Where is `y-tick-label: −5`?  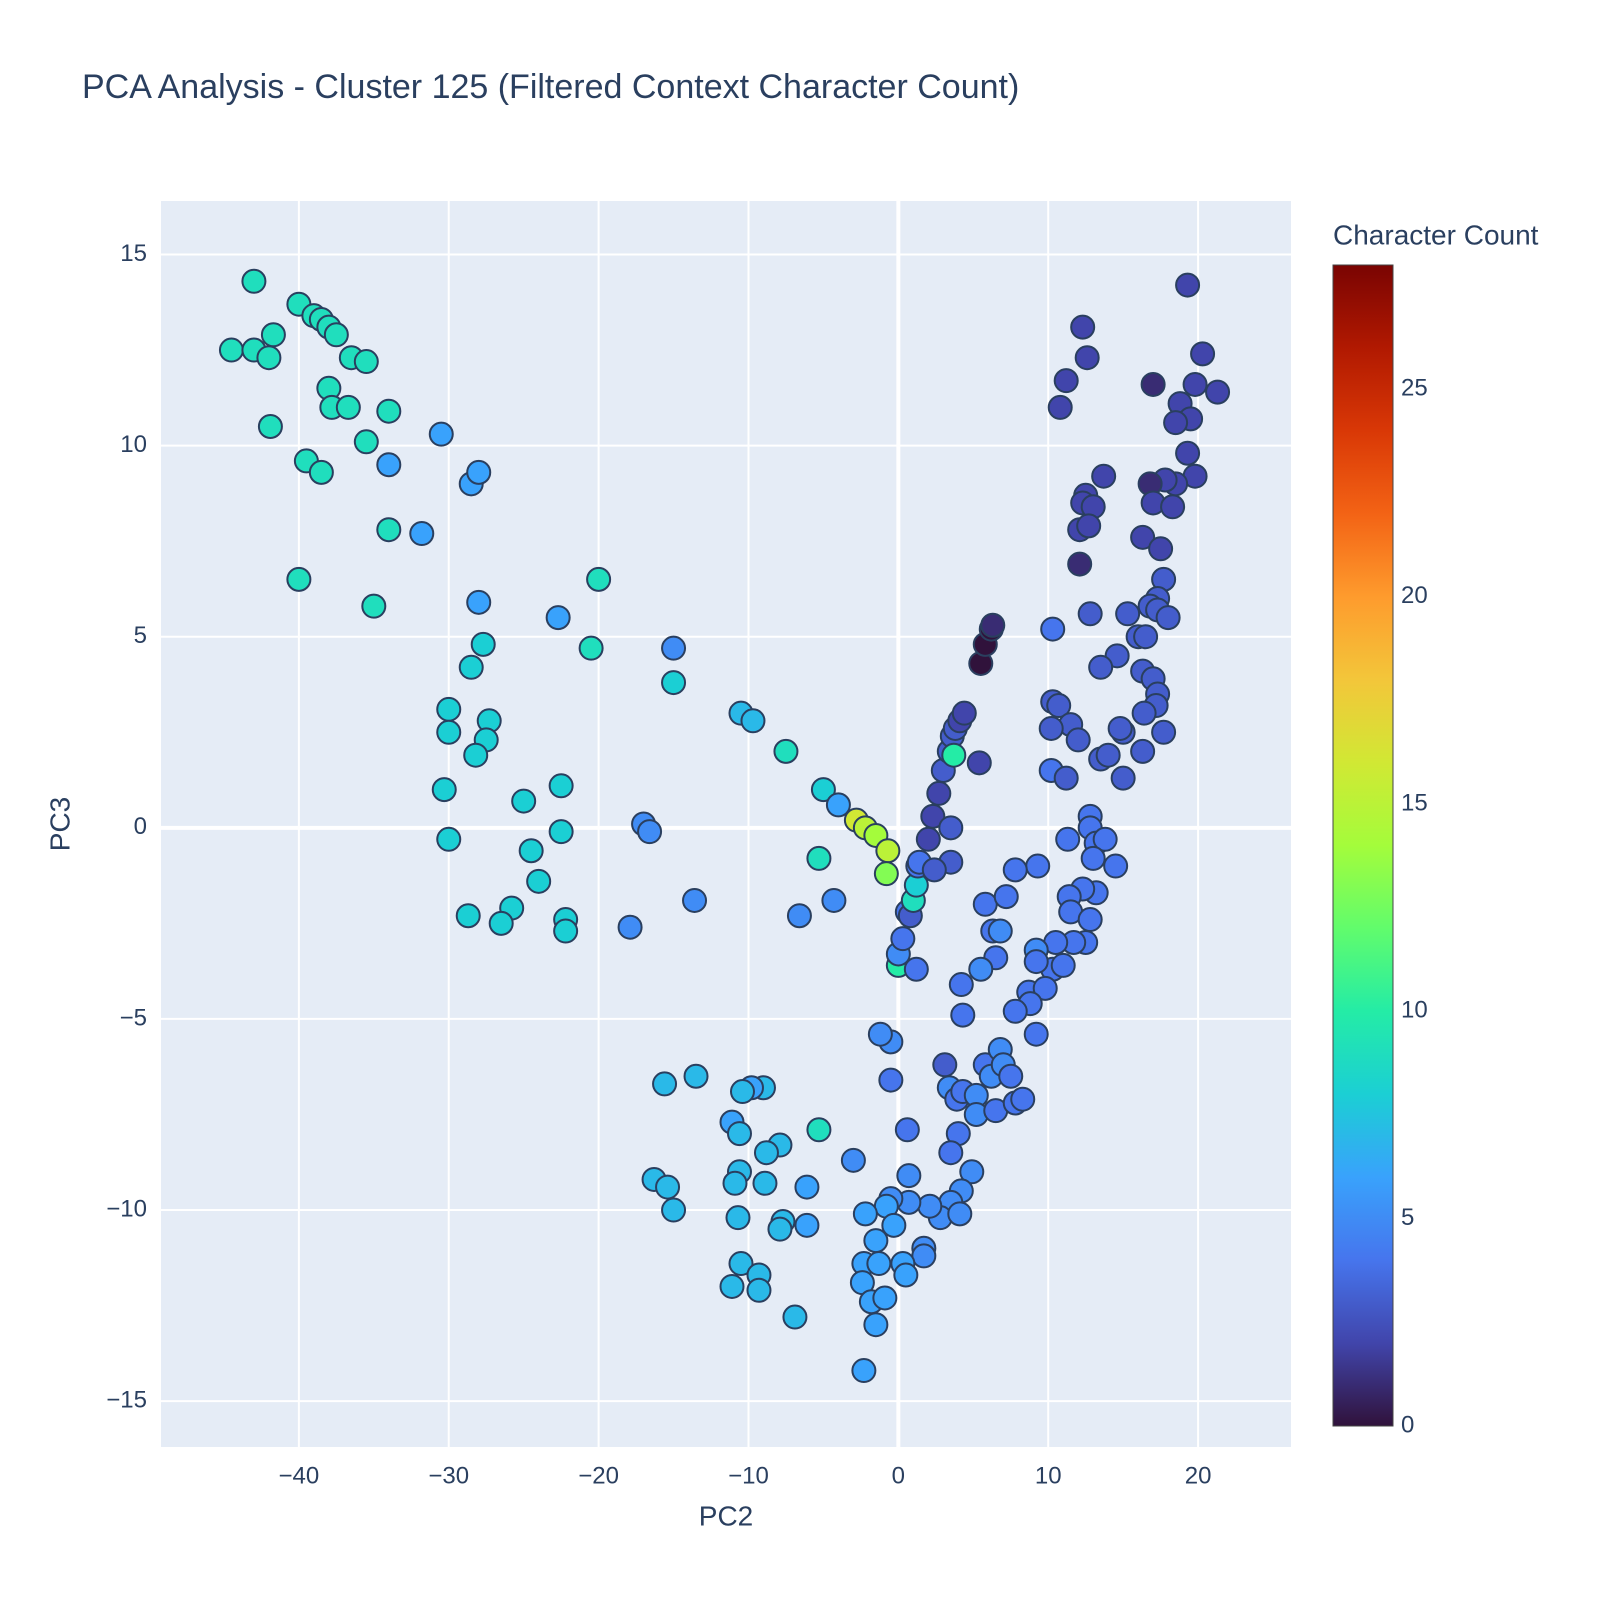
y-tick-label: −5 is located at coordinates (133, 1017).